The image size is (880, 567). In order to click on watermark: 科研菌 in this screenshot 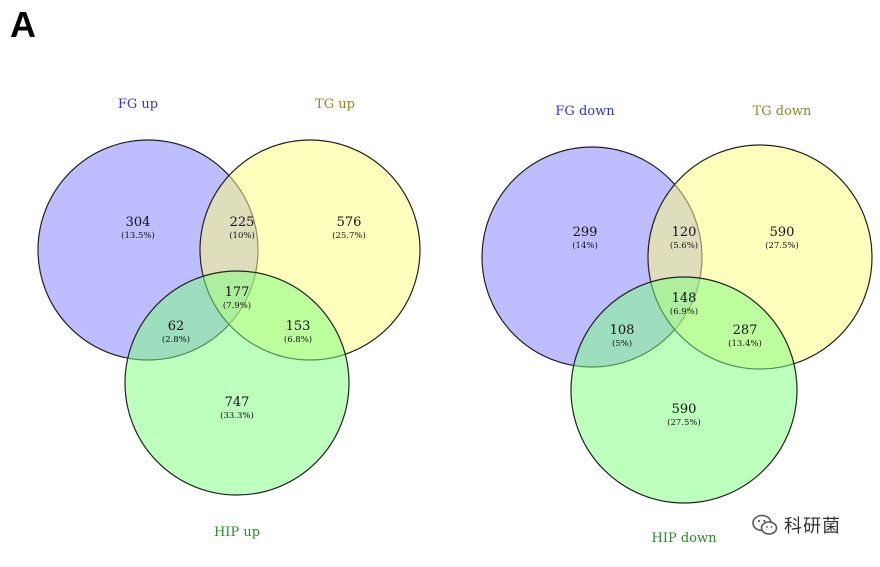, I will do `click(796, 525)`.